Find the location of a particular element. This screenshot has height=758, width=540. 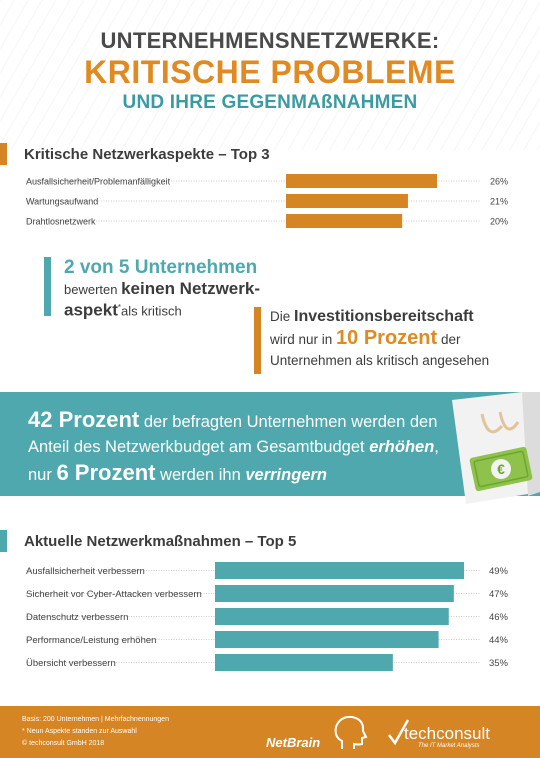

callout1-t1: bewerten is located at coordinates (93, 289).